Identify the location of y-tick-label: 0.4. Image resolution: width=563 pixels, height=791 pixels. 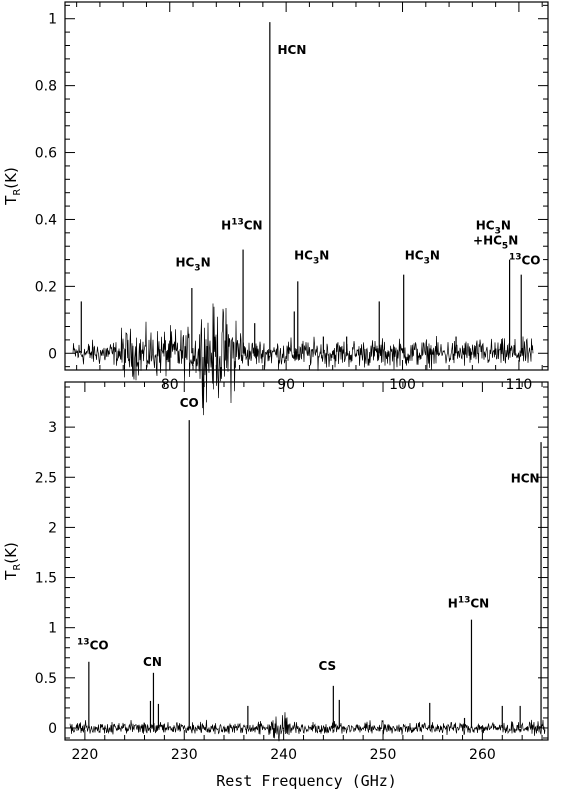
(46, 220).